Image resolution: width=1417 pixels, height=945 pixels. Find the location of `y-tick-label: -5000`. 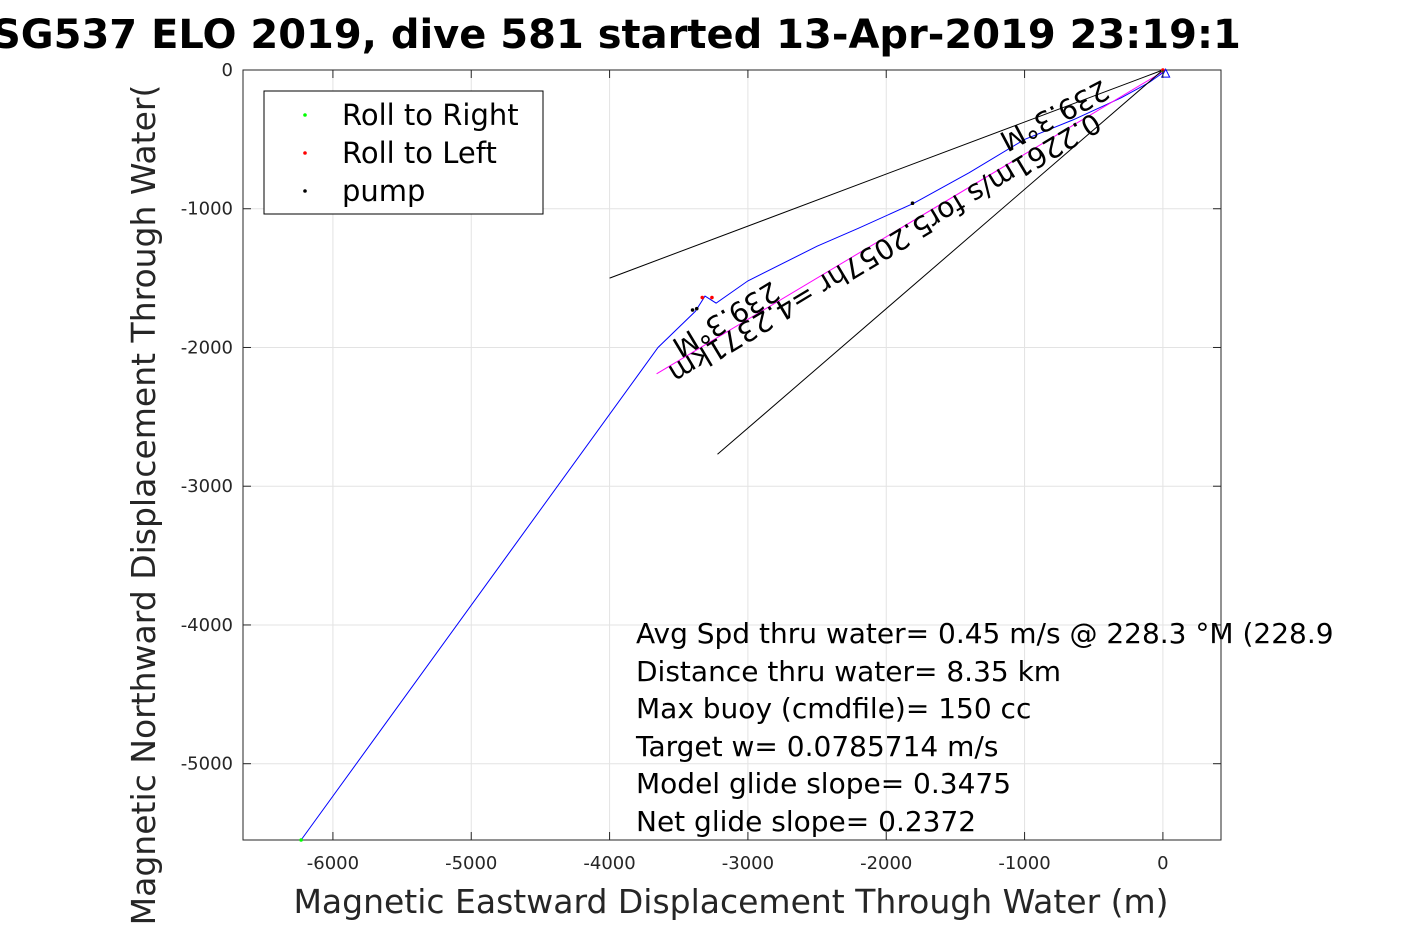

y-tick-label: -5000 is located at coordinates (207, 764).